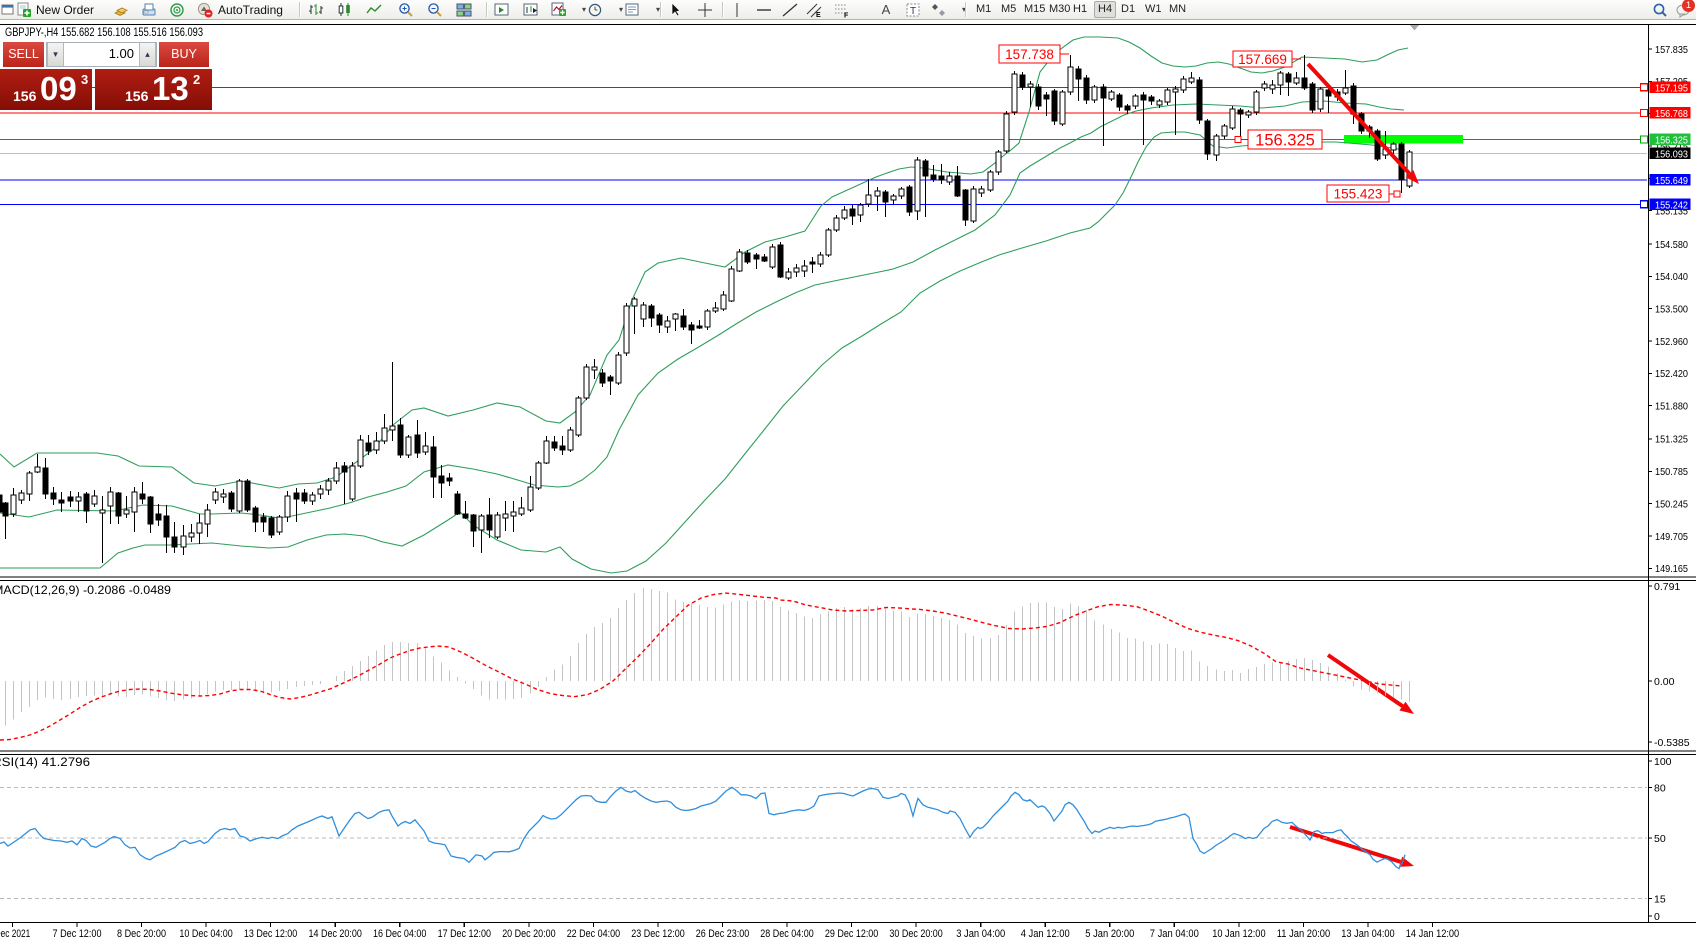  I want to click on svg-text: 100, so click(1663, 762).